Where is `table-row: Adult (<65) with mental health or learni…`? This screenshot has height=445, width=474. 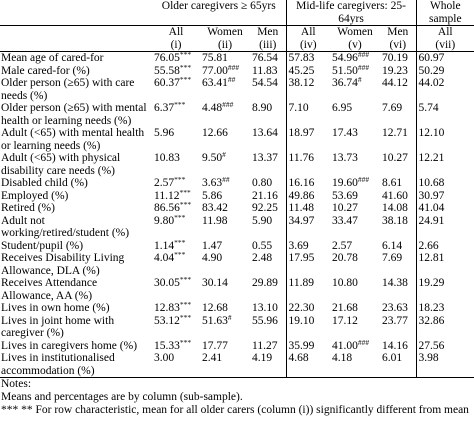
table-row: Adult (<65) with mental health or learni… is located at coordinates (237, 139).